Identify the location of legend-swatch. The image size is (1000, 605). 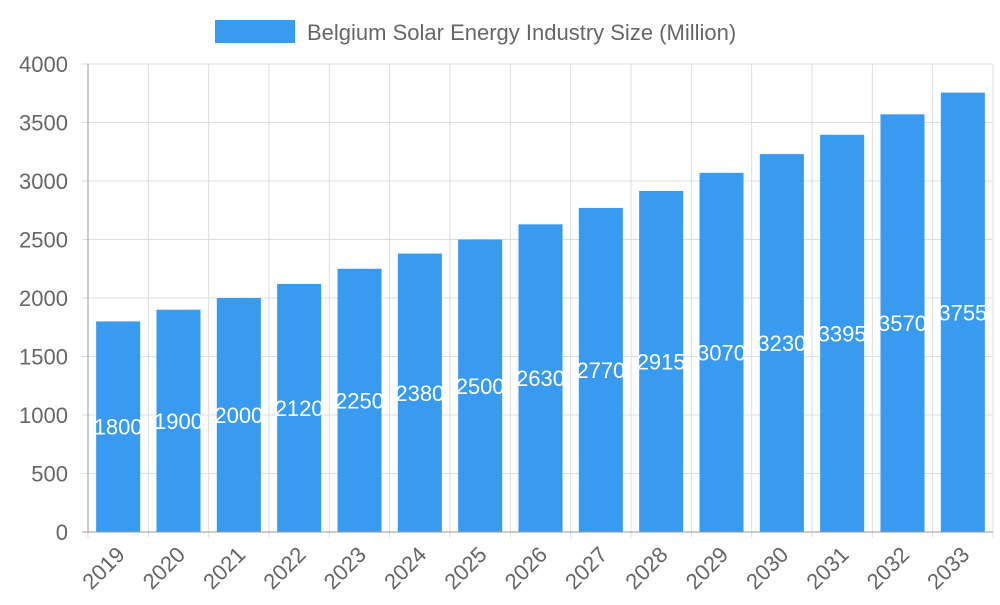
(255, 31).